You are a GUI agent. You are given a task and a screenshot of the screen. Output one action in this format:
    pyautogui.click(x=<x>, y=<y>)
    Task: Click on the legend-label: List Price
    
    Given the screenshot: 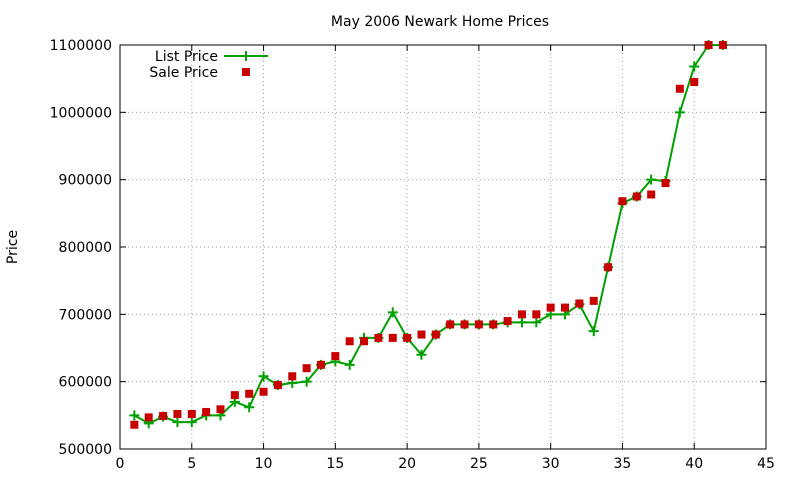 What is the action you would take?
    pyautogui.click(x=186, y=57)
    